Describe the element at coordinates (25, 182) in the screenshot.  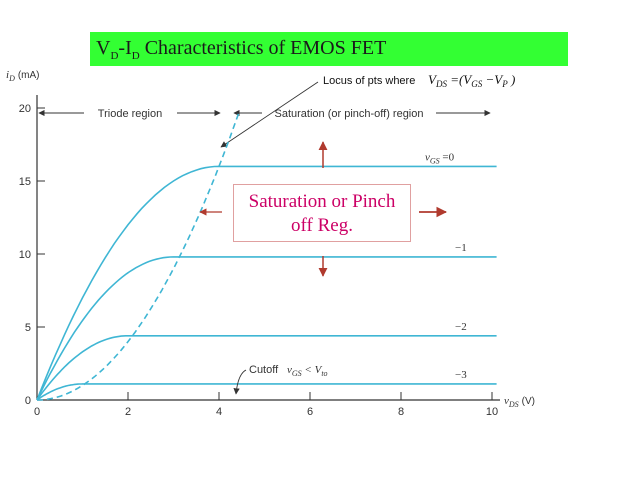
I see `y-tick-label: 15` at that location.